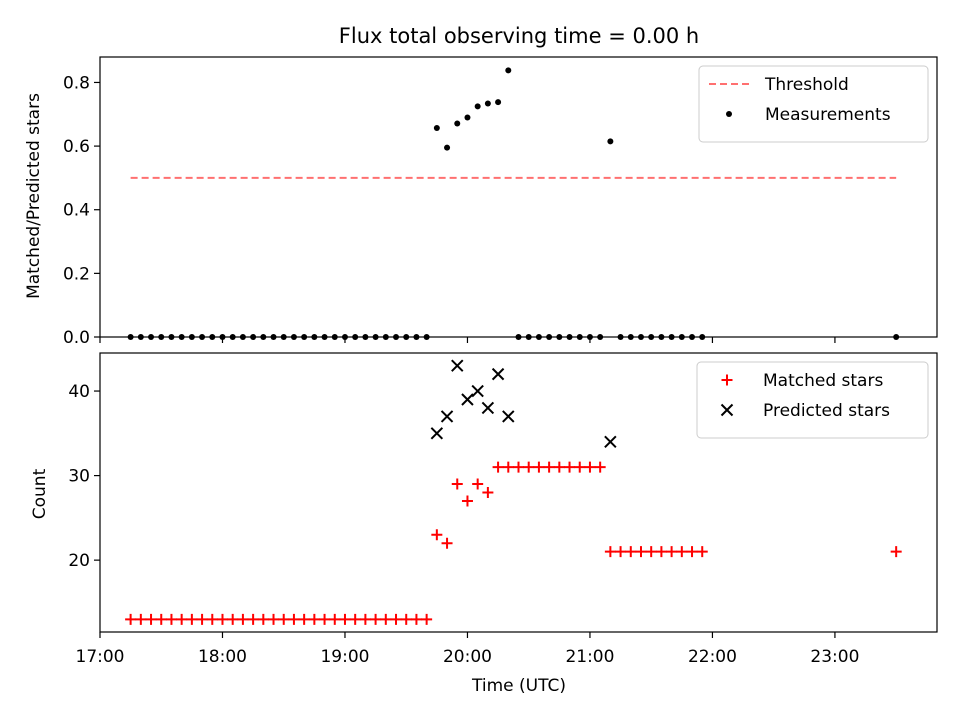  I want to click on top-y-tick-label: 0.2, so click(76, 274).